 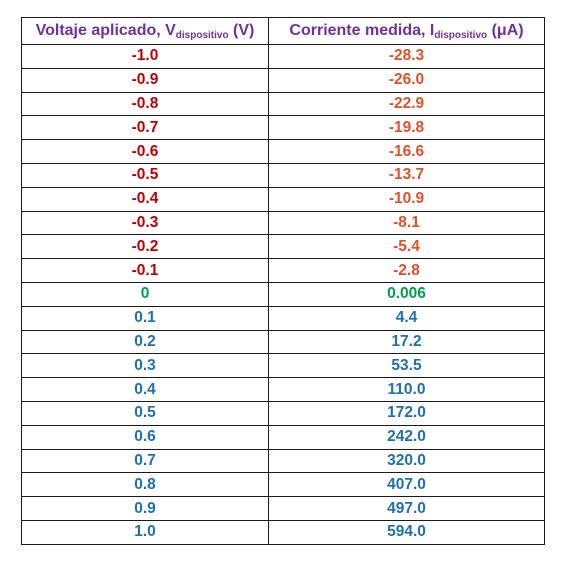 I want to click on current-cell: 497.0, so click(x=406, y=508).